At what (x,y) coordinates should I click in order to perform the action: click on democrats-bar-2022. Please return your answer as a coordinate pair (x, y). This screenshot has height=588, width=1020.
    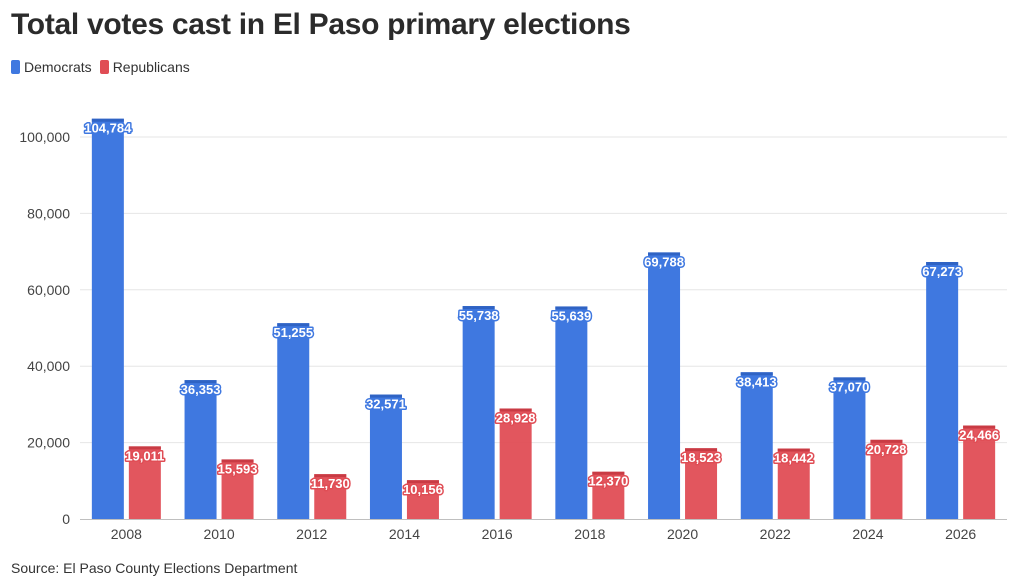
    Looking at the image, I should click on (756, 445).